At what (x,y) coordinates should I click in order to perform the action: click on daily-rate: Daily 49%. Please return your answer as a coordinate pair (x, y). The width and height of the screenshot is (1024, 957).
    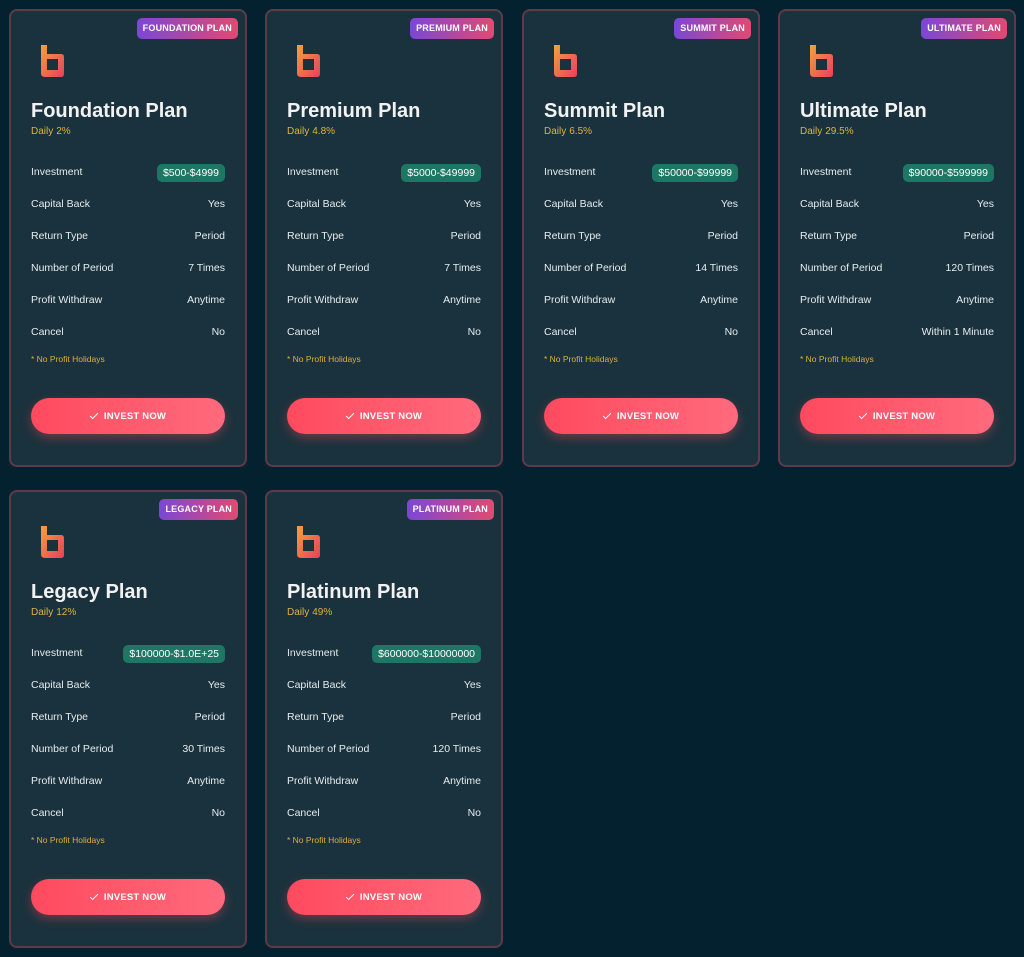
    Looking at the image, I should click on (309, 612).